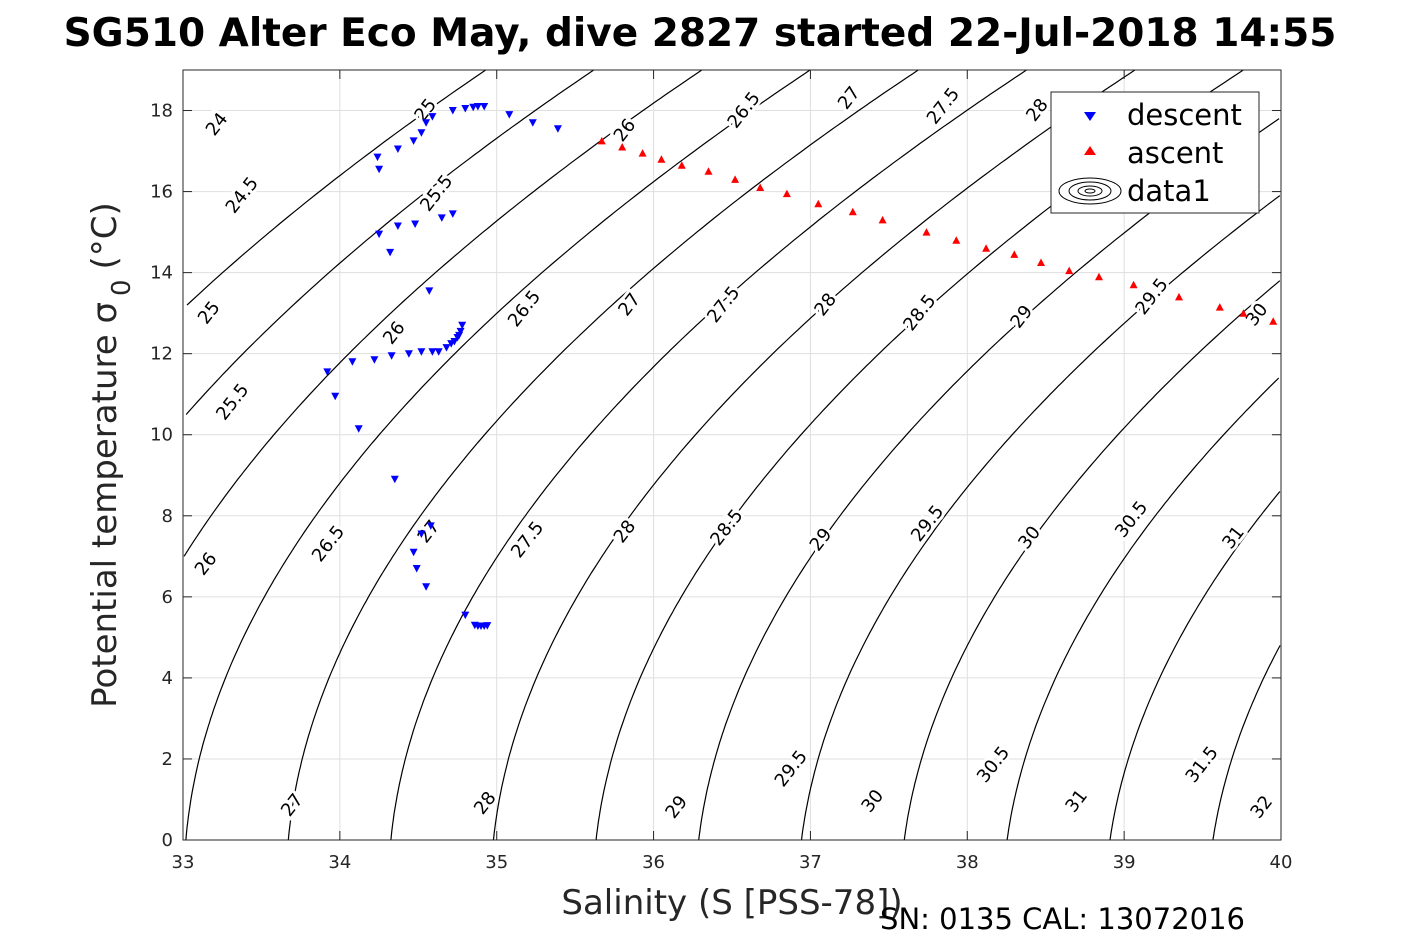 The height and width of the screenshot is (945, 1417). I want to click on y-tick-label: 14, so click(161, 273).